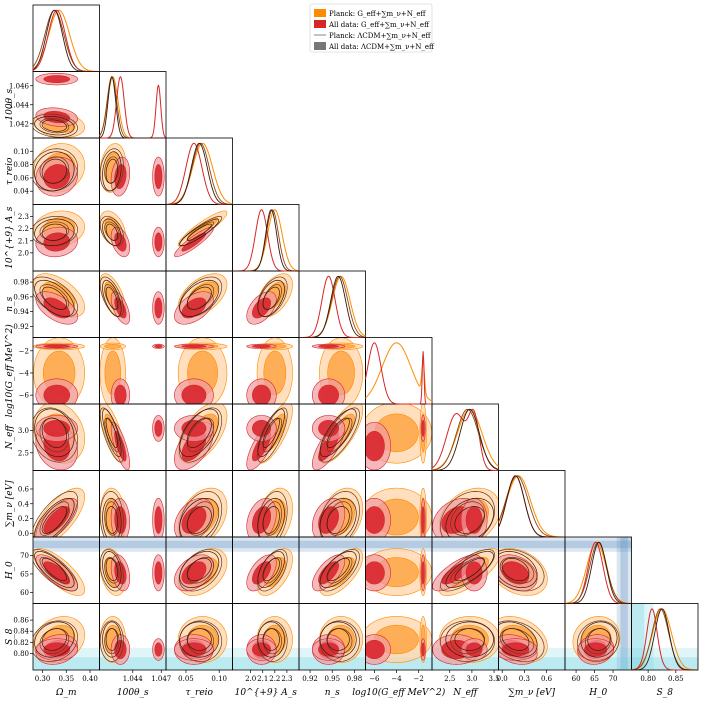  What do you see at coordinates (502, 679) in the screenshot?
I see `bottom-tick-label-mnu: 0.0` at bounding box center [502, 679].